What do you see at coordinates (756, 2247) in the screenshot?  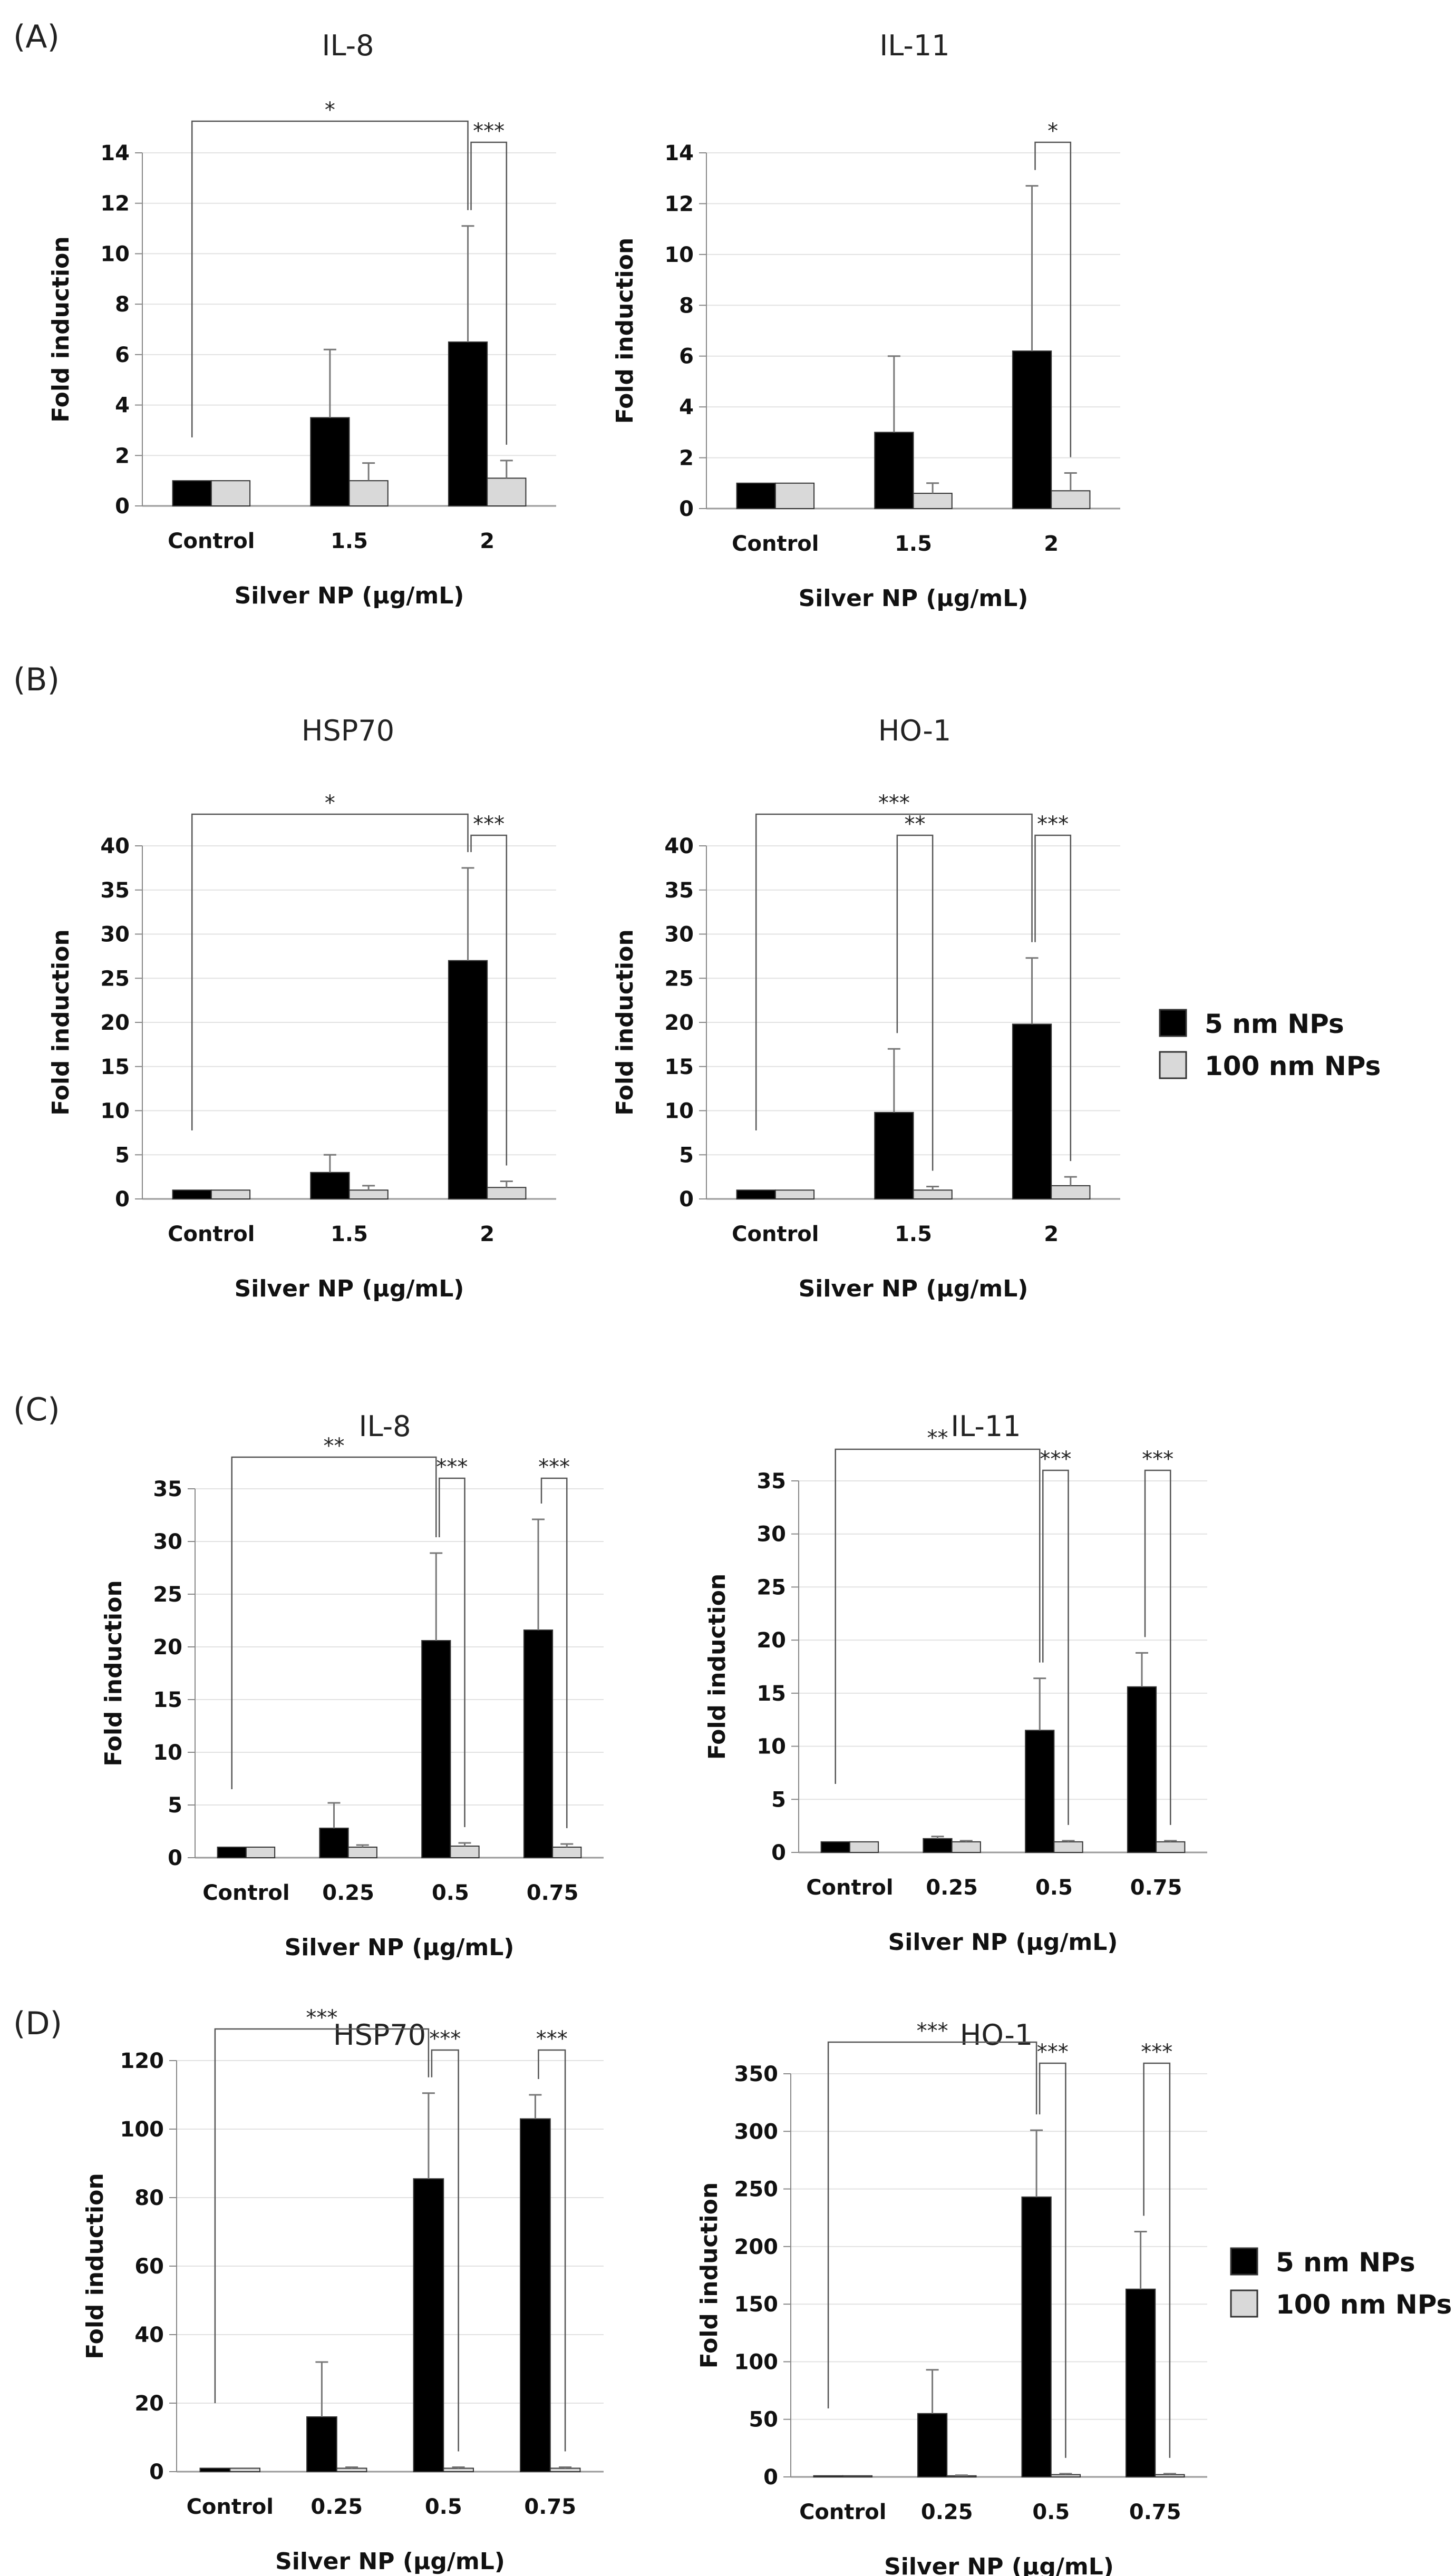 I see `y-tick-label: 200` at bounding box center [756, 2247].